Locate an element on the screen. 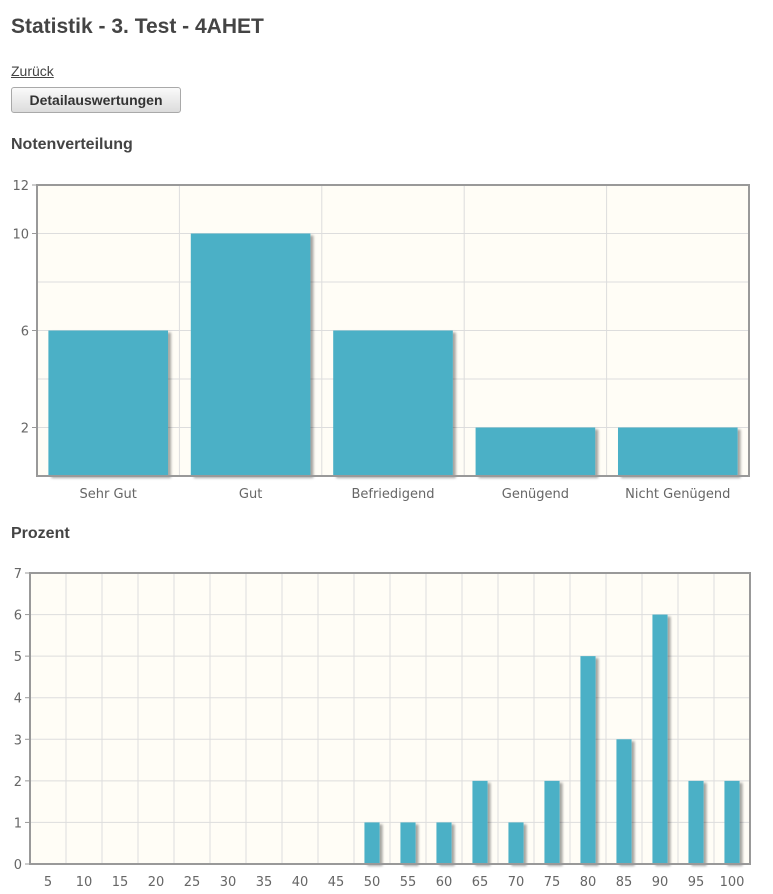 This screenshot has height=894, width=773. grade-x-tick-label: Genügend is located at coordinates (535, 494).